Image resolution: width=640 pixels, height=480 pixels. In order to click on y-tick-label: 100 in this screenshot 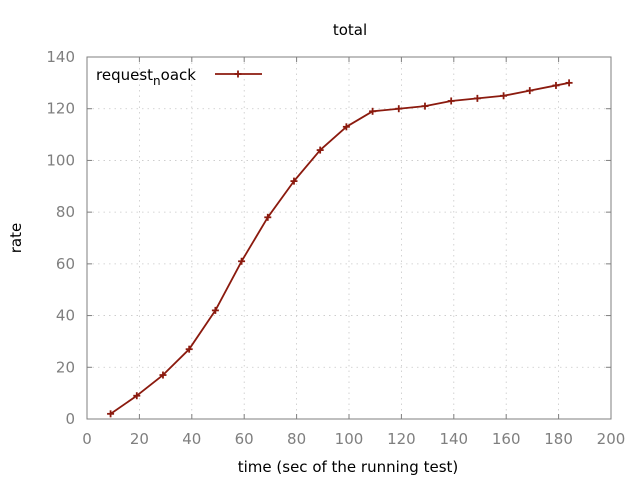, I will do `click(60, 160)`.